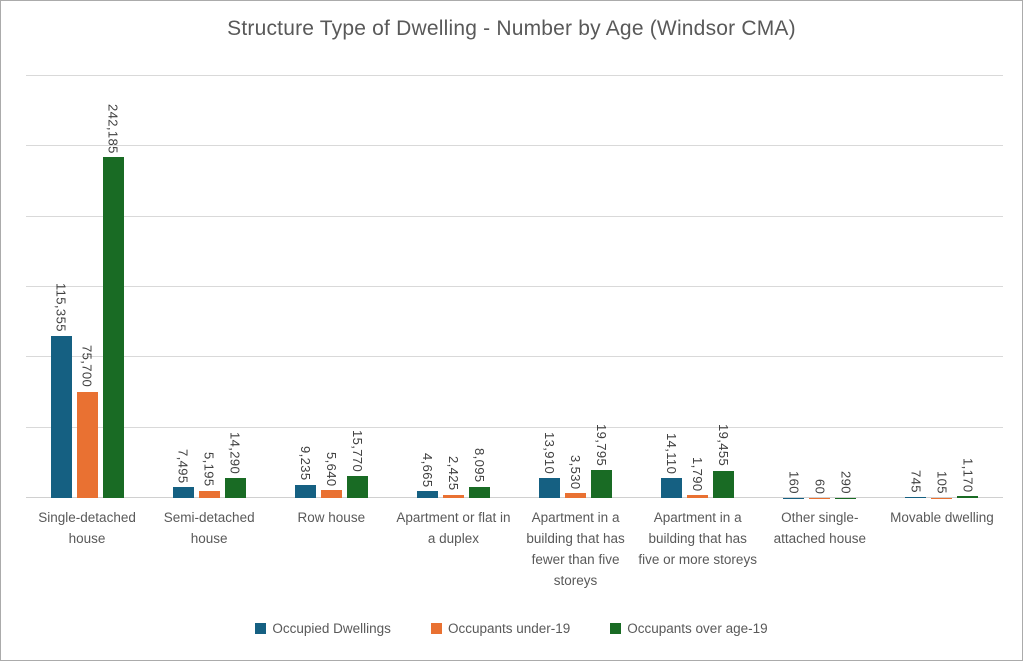 This screenshot has width=1023, height=661. What do you see at coordinates (968, 475) in the screenshot?
I see `bar-value-label: 1,170` at bounding box center [968, 475].